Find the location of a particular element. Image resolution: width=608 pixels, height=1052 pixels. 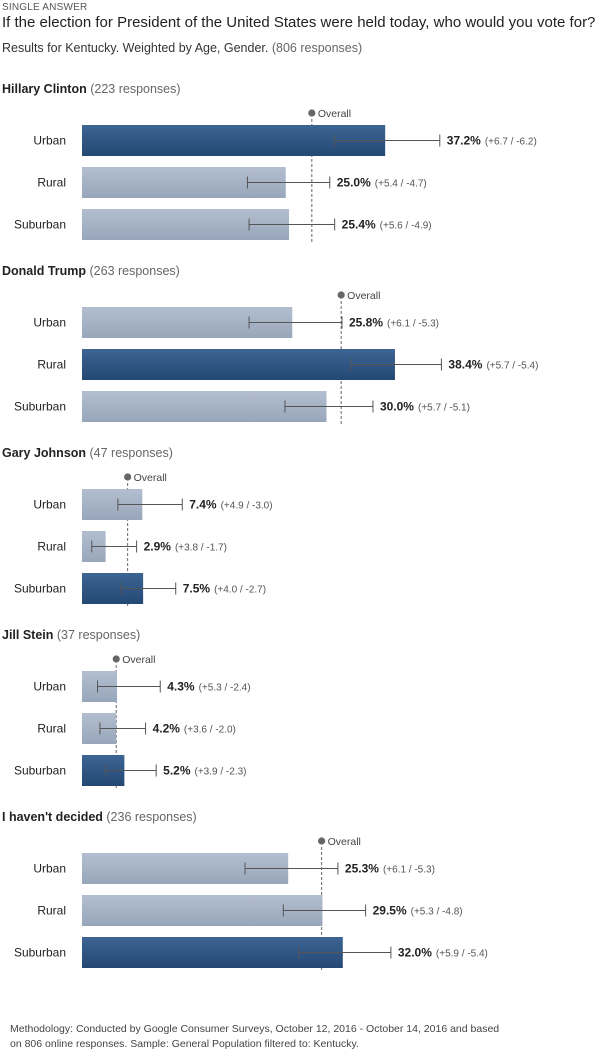

total-responses: (806 responses) is located at coordinates (317, 48).